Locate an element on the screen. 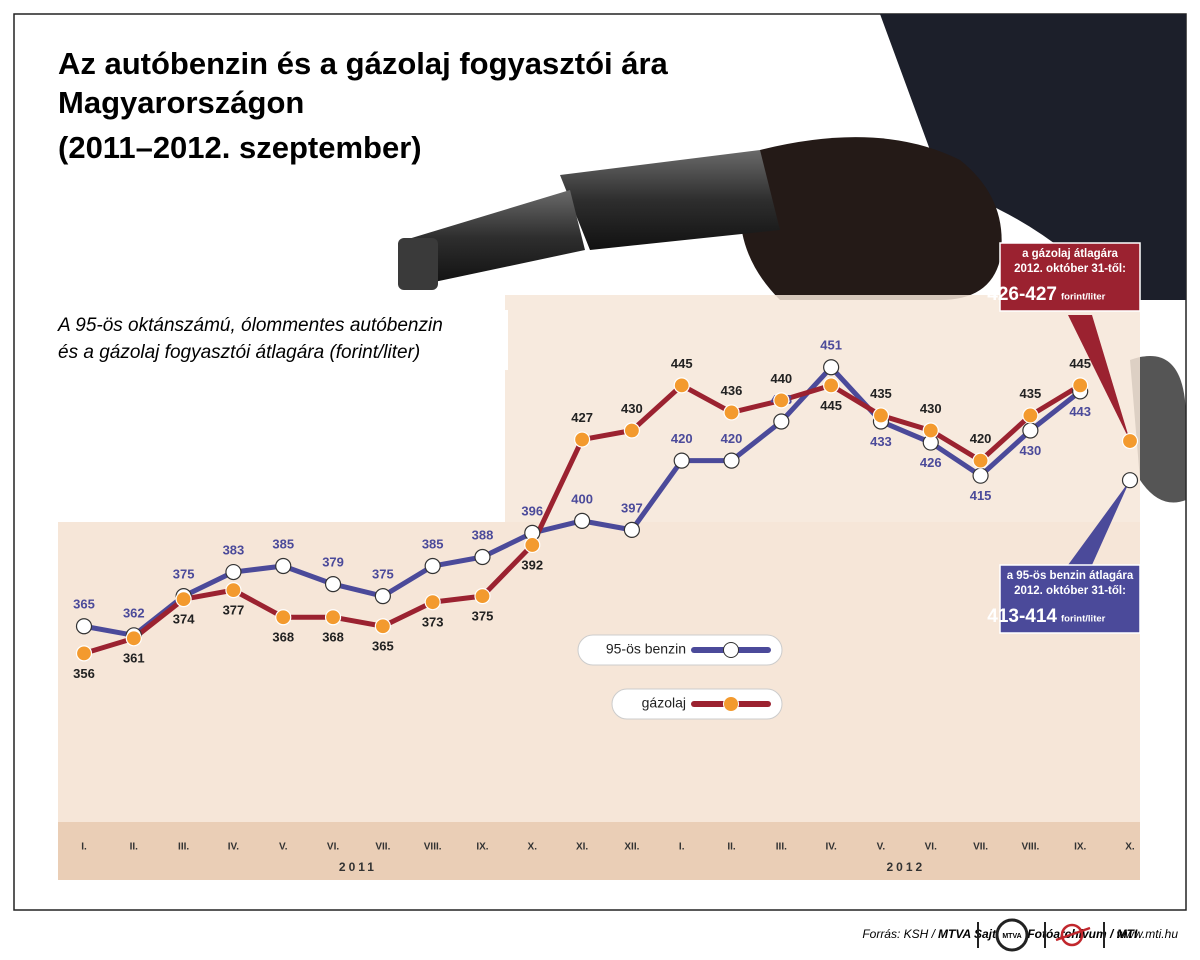  legend-label: 95-ös benzin is located at coordinates (646, 649).